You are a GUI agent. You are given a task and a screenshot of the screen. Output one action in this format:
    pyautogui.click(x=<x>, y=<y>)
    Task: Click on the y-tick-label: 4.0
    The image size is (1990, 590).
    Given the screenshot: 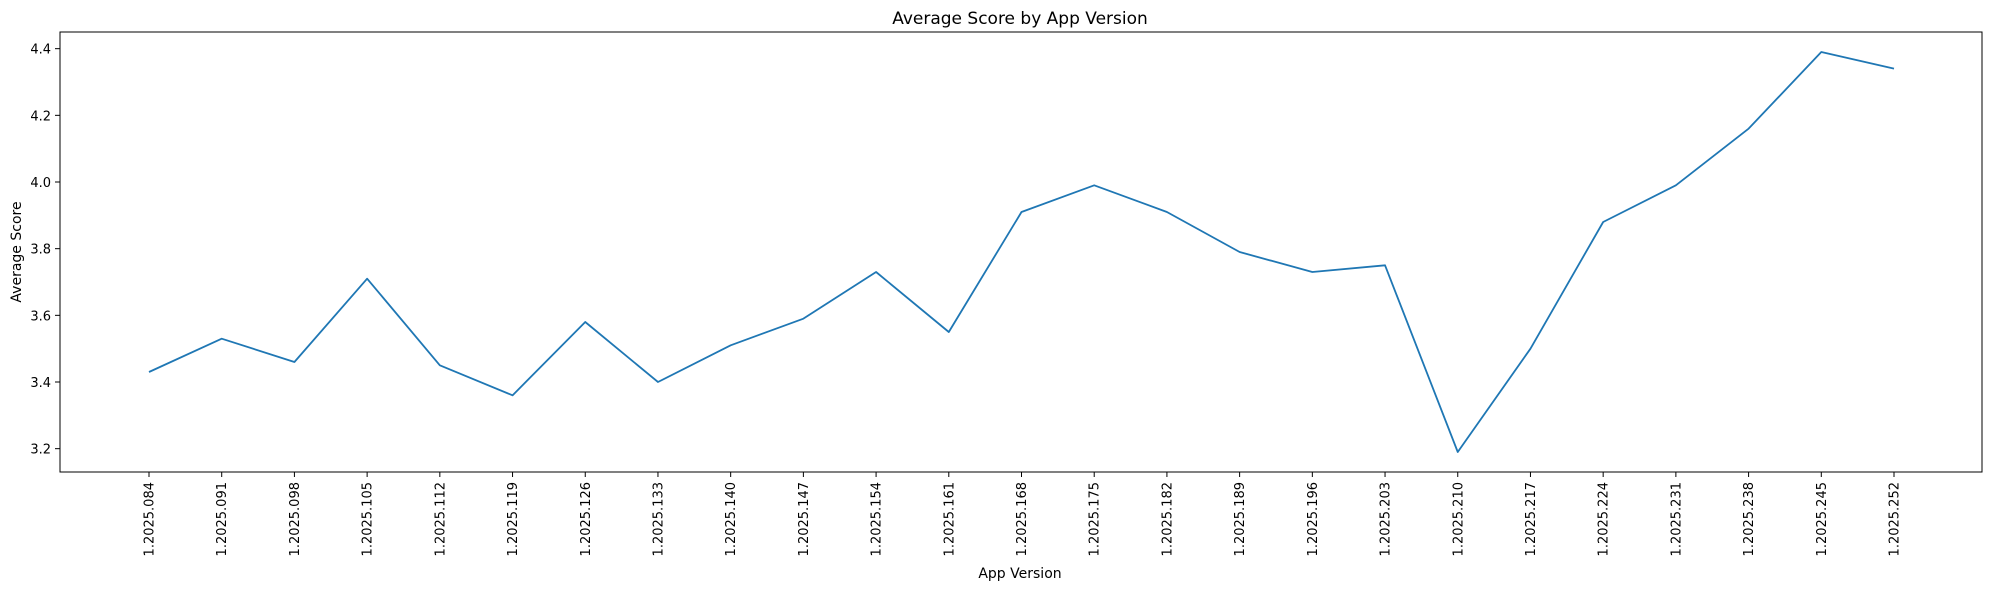 What is the action you would take?
    pyautogui.click(x=40, y=183)
    